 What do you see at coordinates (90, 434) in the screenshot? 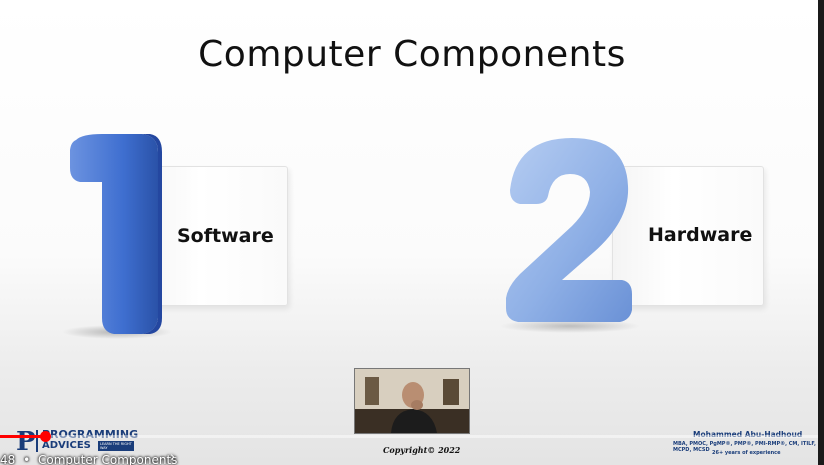
I see `logo-top-text: PROGRAMMING` at bounding box center [90, 434].